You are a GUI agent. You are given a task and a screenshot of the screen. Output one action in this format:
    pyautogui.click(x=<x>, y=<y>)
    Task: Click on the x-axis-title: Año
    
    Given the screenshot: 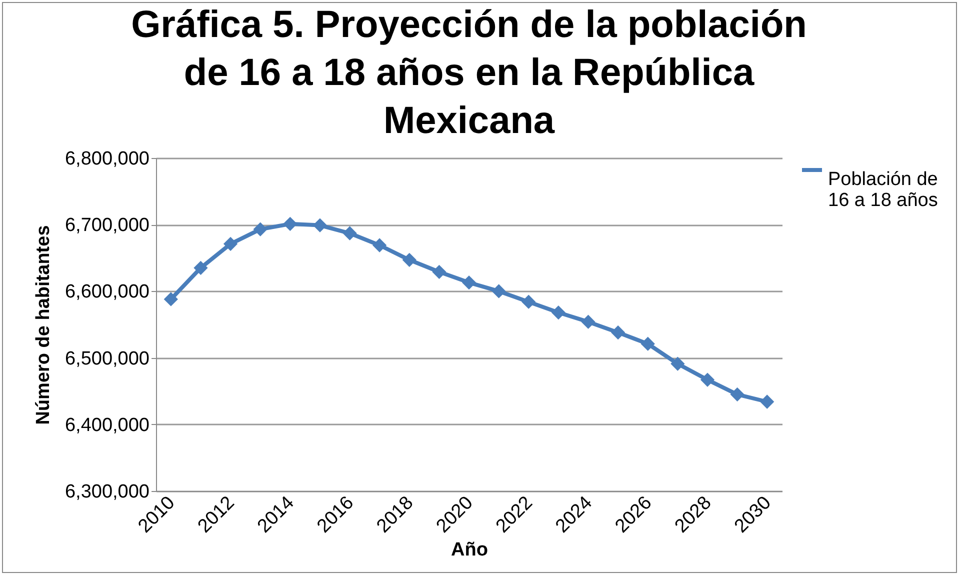 What is the action you would take?
    pyautogui.click(x=469, y=549)
    